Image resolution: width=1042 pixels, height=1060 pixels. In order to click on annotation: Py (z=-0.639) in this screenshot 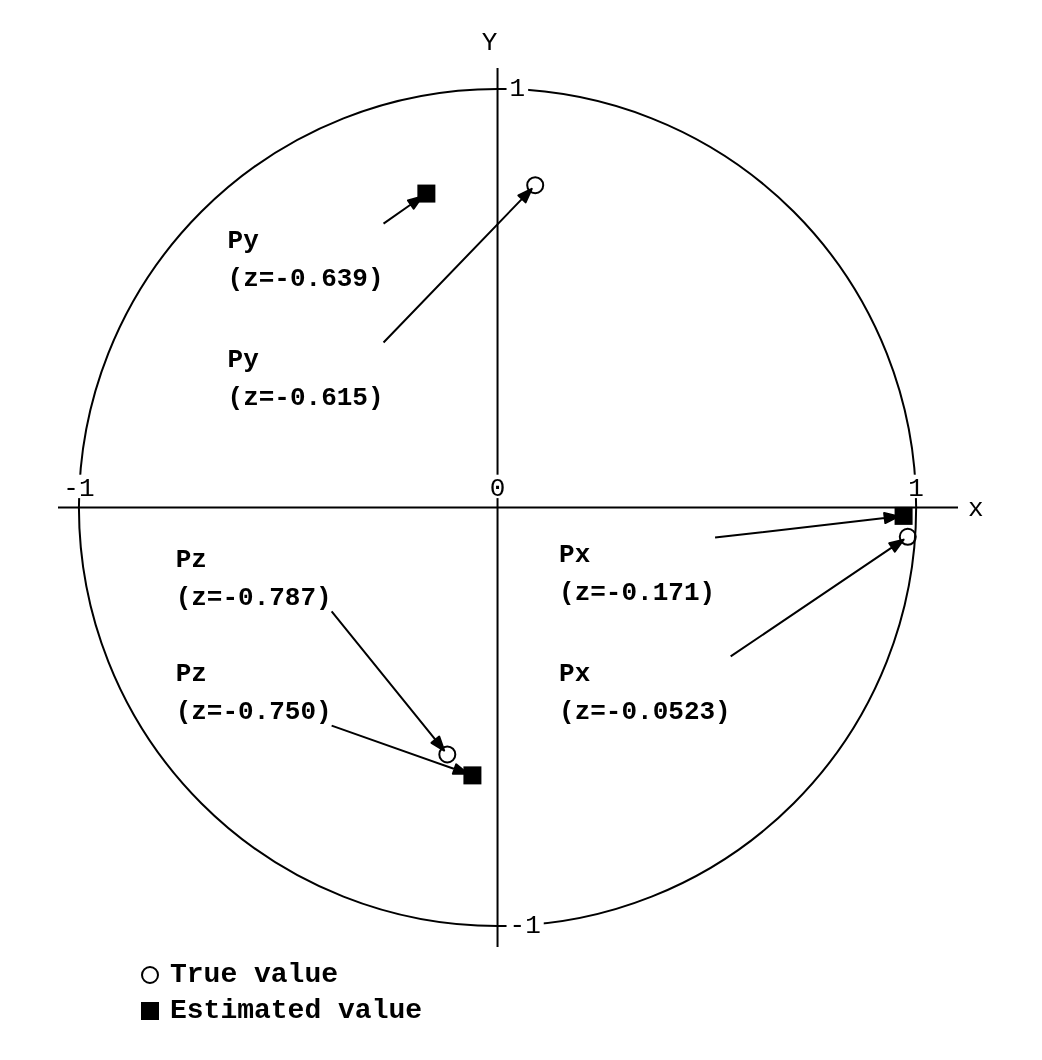, I will do `click(305, 260)`.